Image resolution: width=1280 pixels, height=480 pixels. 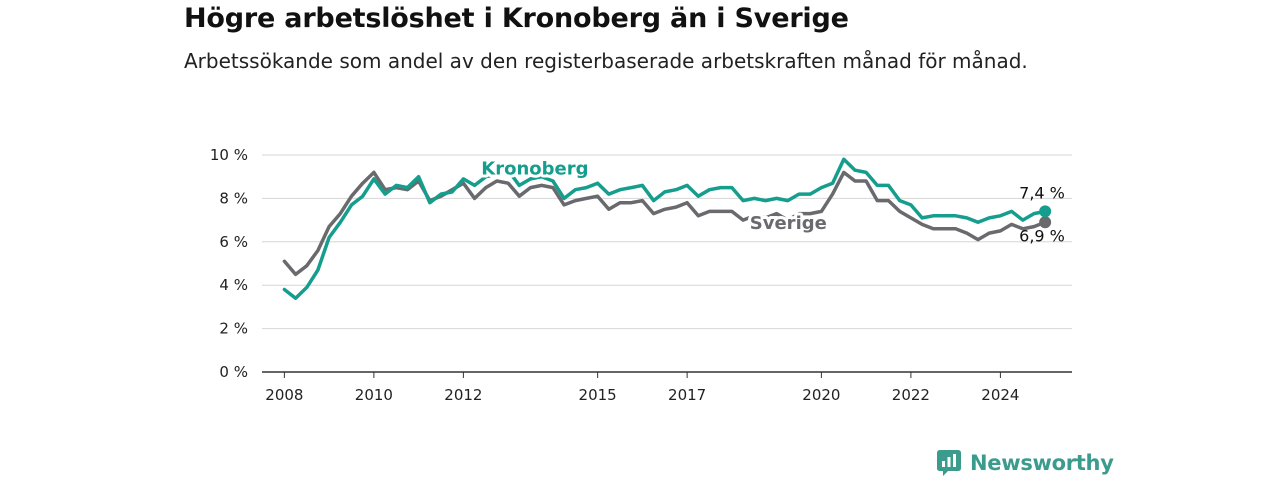 I want to click on series-labels: 6,9 % 7,4 % Kronoberg Sverige, so click(x=771, y=201).